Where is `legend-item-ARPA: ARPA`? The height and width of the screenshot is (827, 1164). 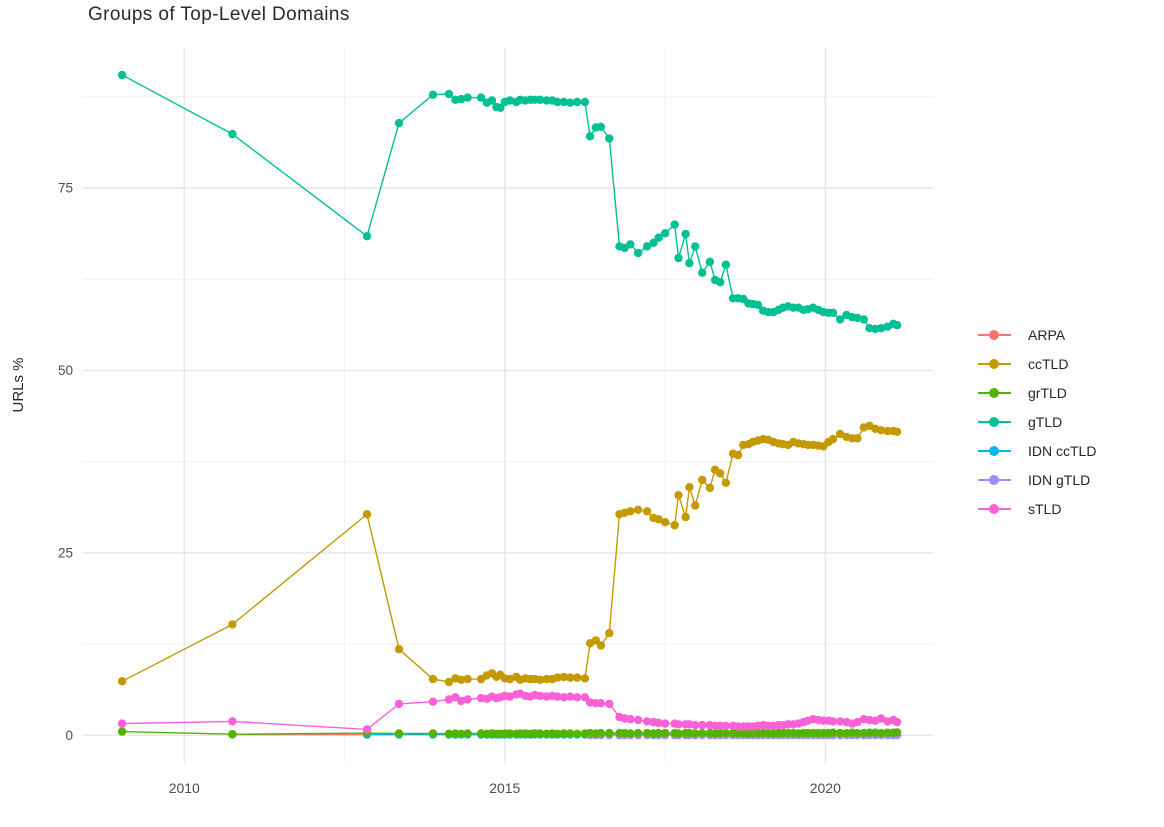
legend-item-ARPA: ARPA is located at coordinates (1037, 334).